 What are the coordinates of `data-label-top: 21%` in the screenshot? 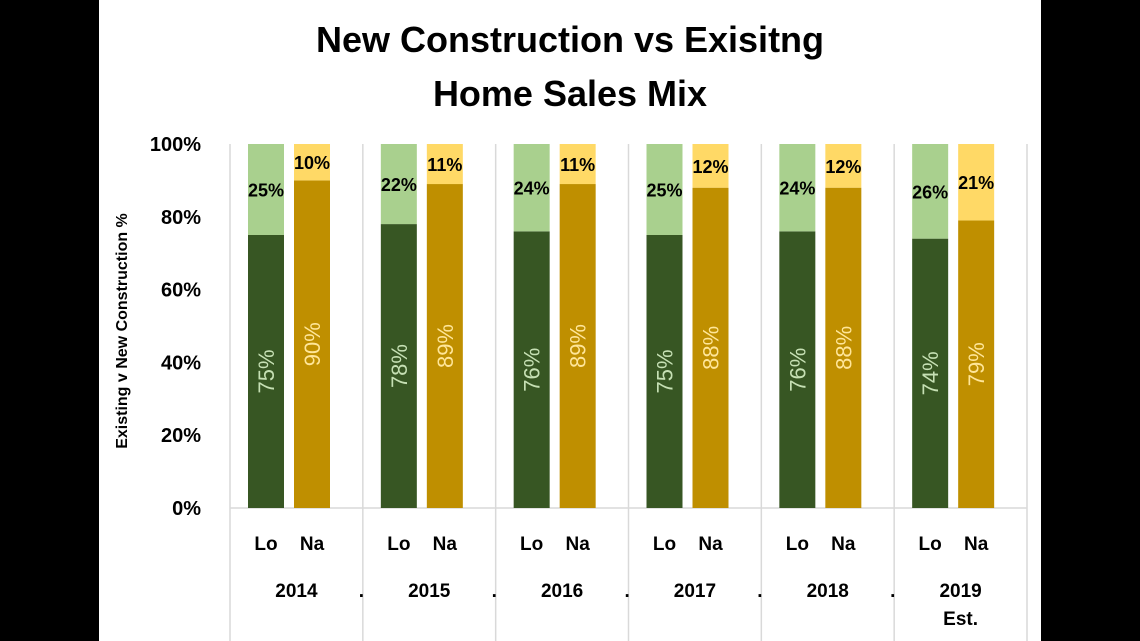 It's located at (976, 183).